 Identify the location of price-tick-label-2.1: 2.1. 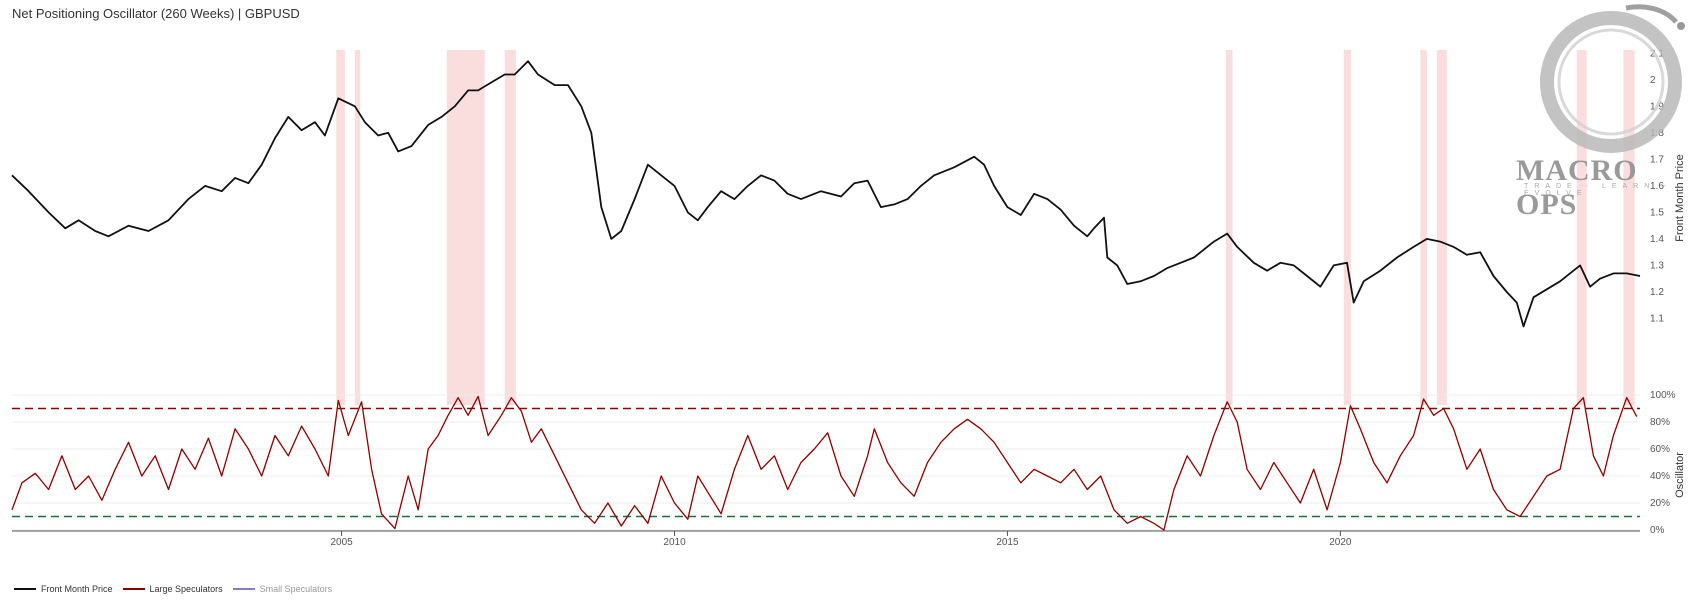
(1657, 53).